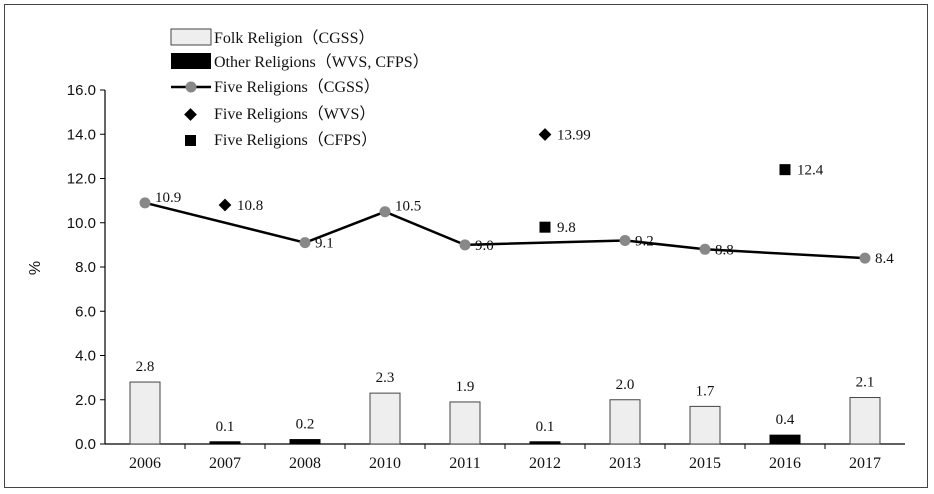  Describe the element at coordinates (545, 463) in the screenshot. I see `x-tick-label: 2012` at that location.